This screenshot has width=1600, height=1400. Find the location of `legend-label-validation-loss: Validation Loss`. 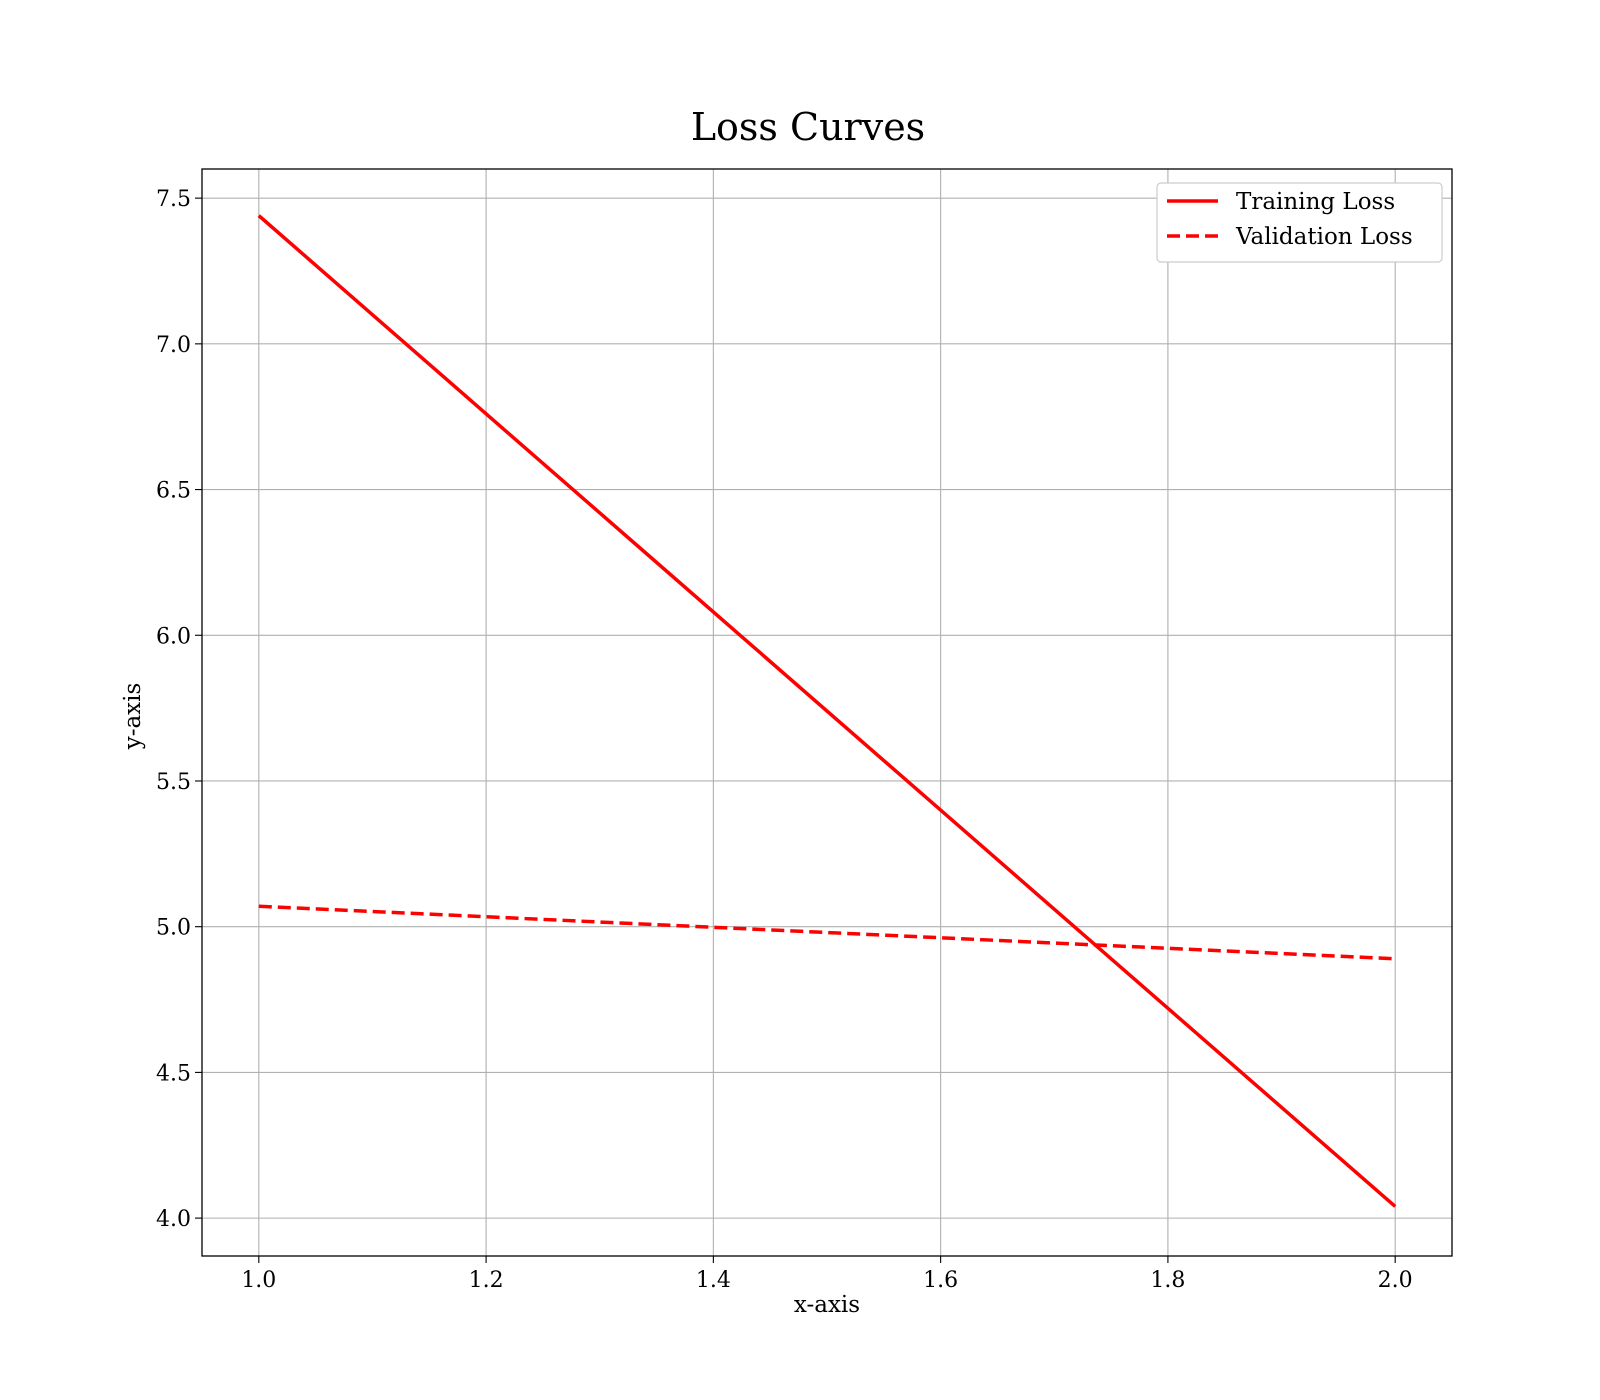

legend-label-validation-loss: Validation Loss is located at coordinates (1324, 237).